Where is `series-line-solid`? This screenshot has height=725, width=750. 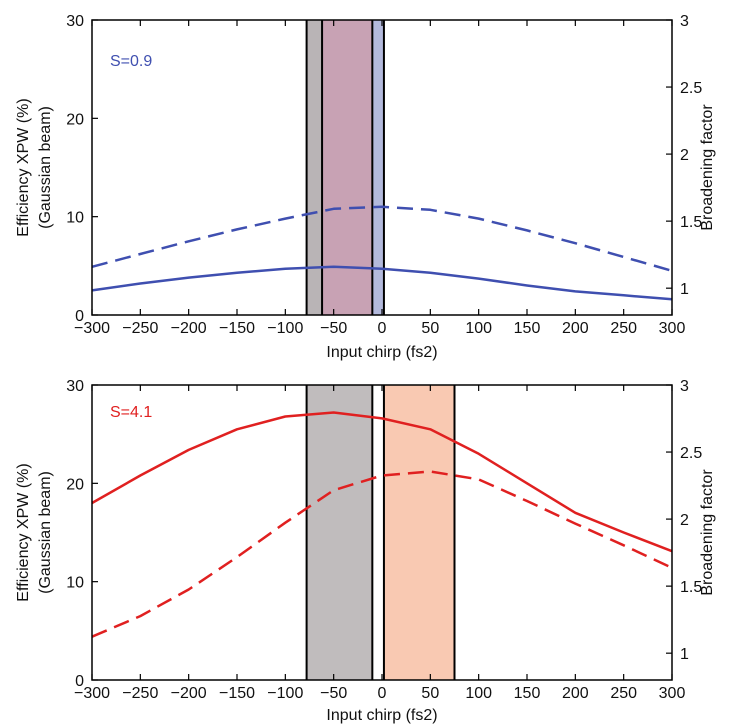 series-line-solid is located at coordinates (382, 283).